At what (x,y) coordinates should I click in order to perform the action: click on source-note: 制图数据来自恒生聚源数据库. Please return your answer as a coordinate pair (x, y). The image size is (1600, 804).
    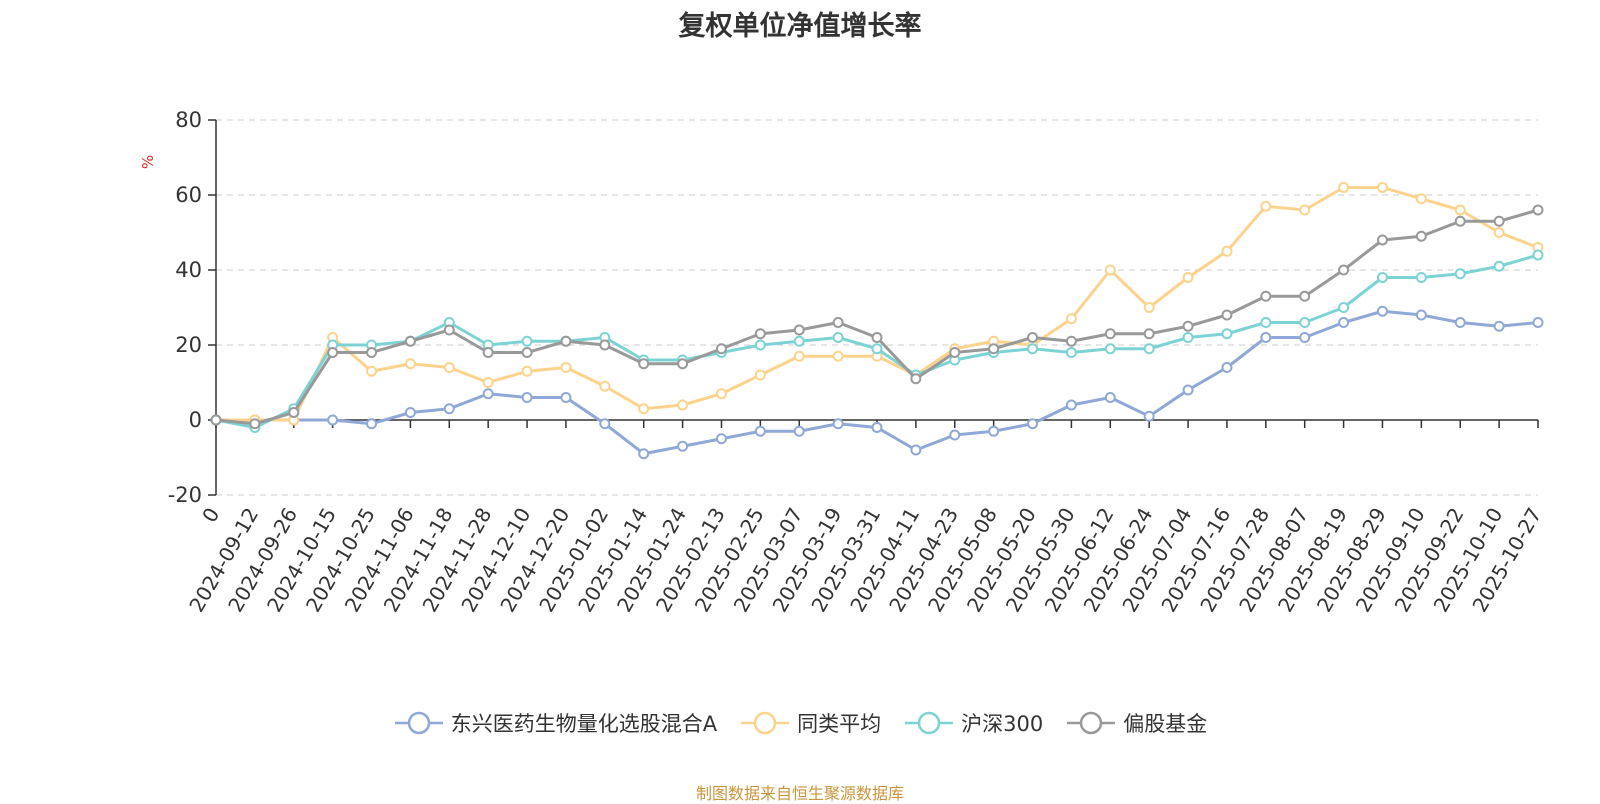
    Looking at the image, I should click on (799, 793).